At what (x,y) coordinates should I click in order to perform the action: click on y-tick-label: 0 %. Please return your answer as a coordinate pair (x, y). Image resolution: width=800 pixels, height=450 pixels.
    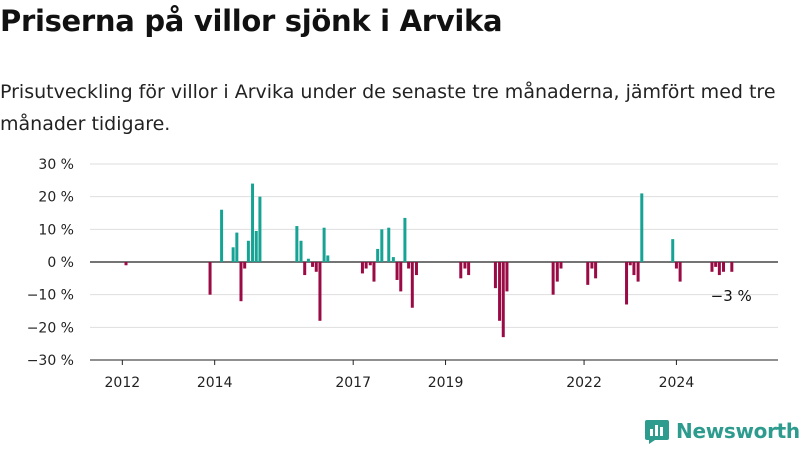
    Looking at the image, I should click on (60, 263).